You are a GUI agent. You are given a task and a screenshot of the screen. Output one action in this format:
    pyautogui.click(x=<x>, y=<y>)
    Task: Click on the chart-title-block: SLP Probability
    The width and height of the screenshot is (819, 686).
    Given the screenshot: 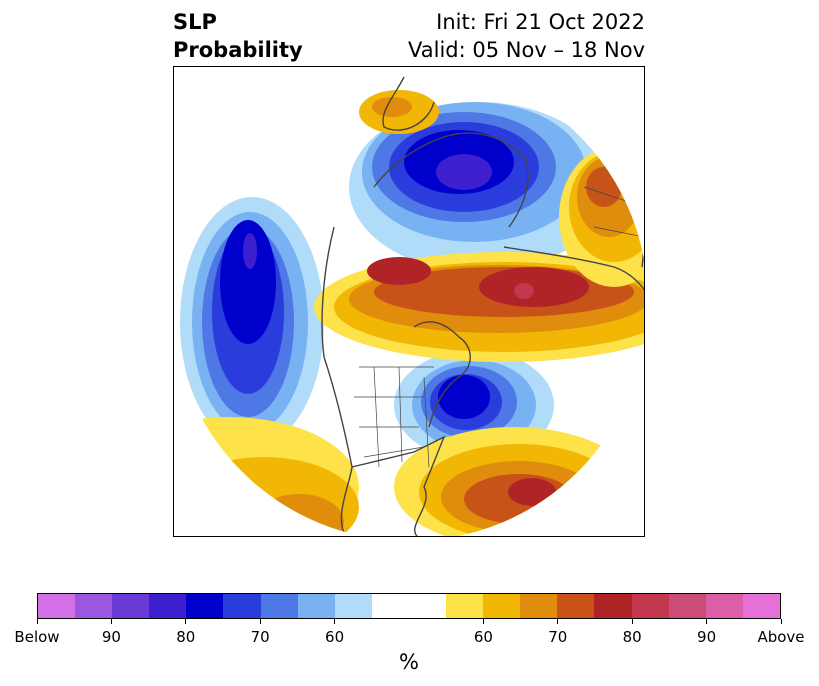 What is the action you would take?
    pyautogui.click(x=238, y=36)
    